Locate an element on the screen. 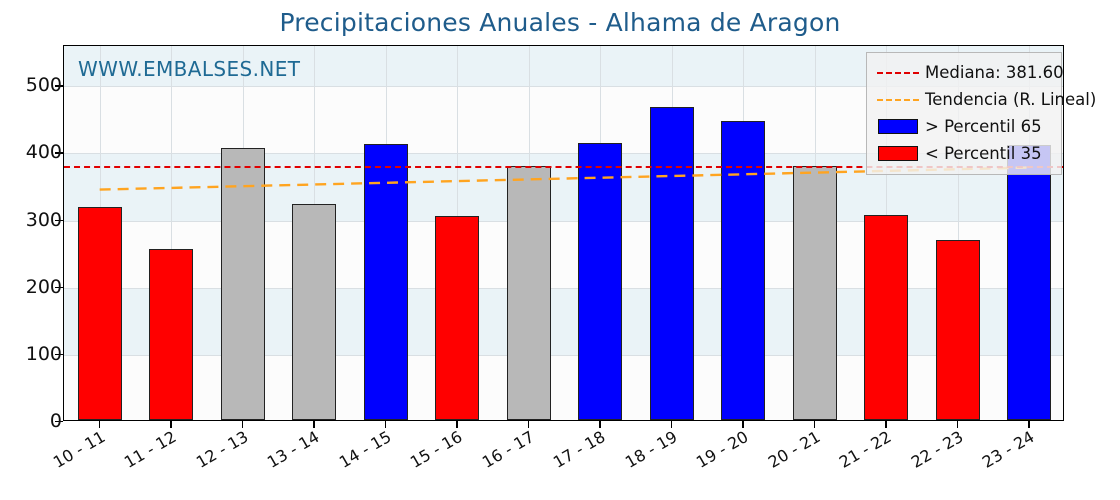 This screenshot has width=1120, height=500. legend-item: Mediana: 381.60 is located at coordinates (969, 72).